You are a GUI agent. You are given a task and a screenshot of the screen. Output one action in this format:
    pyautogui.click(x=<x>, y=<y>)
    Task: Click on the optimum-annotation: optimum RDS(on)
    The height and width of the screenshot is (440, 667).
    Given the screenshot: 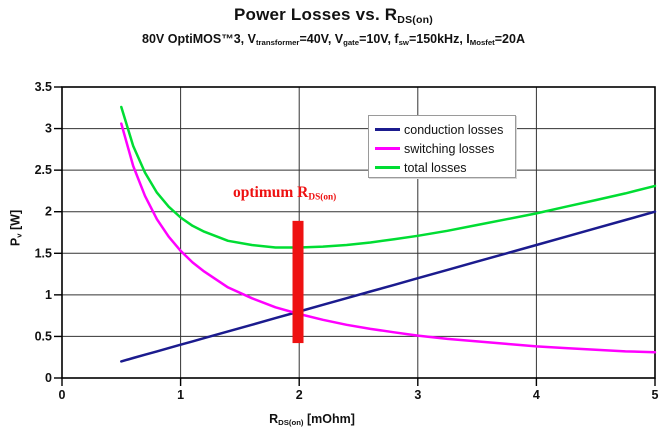 What is the action you would take?
    pyautogui.click(x=284, y=193)
    